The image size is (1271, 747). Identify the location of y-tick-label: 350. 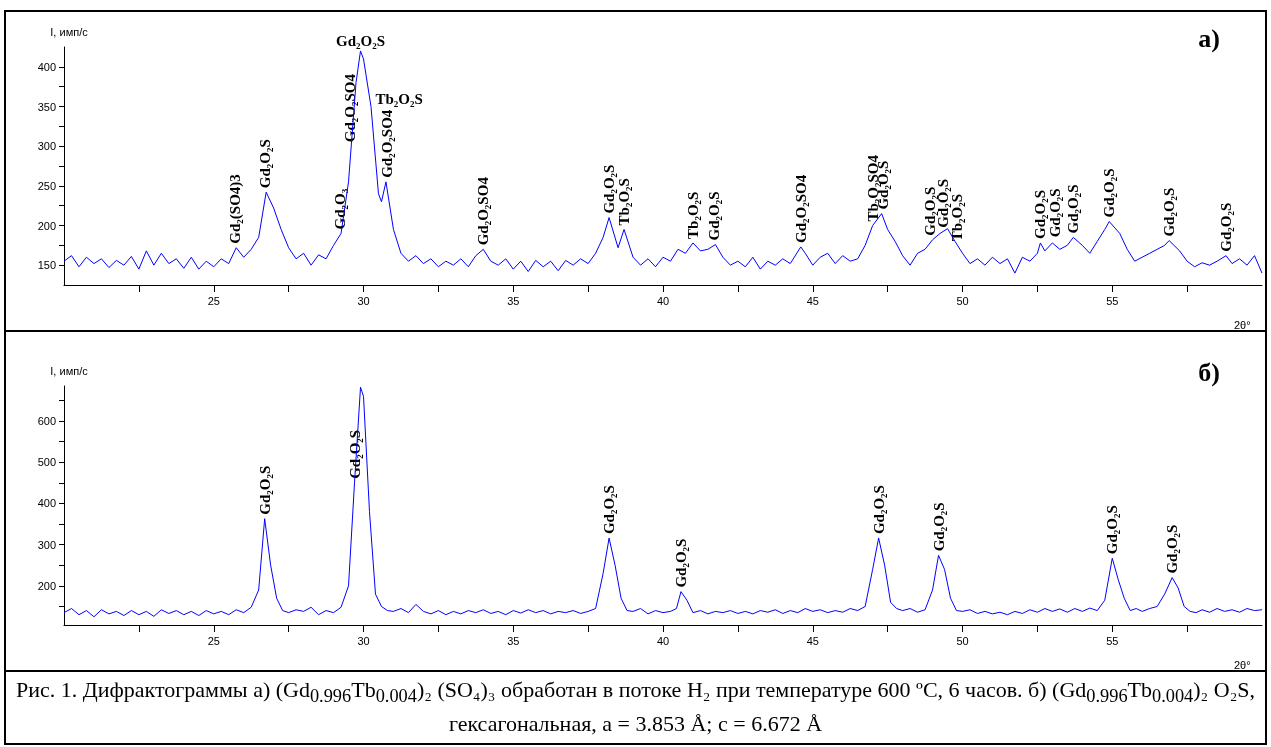
(46, 106).